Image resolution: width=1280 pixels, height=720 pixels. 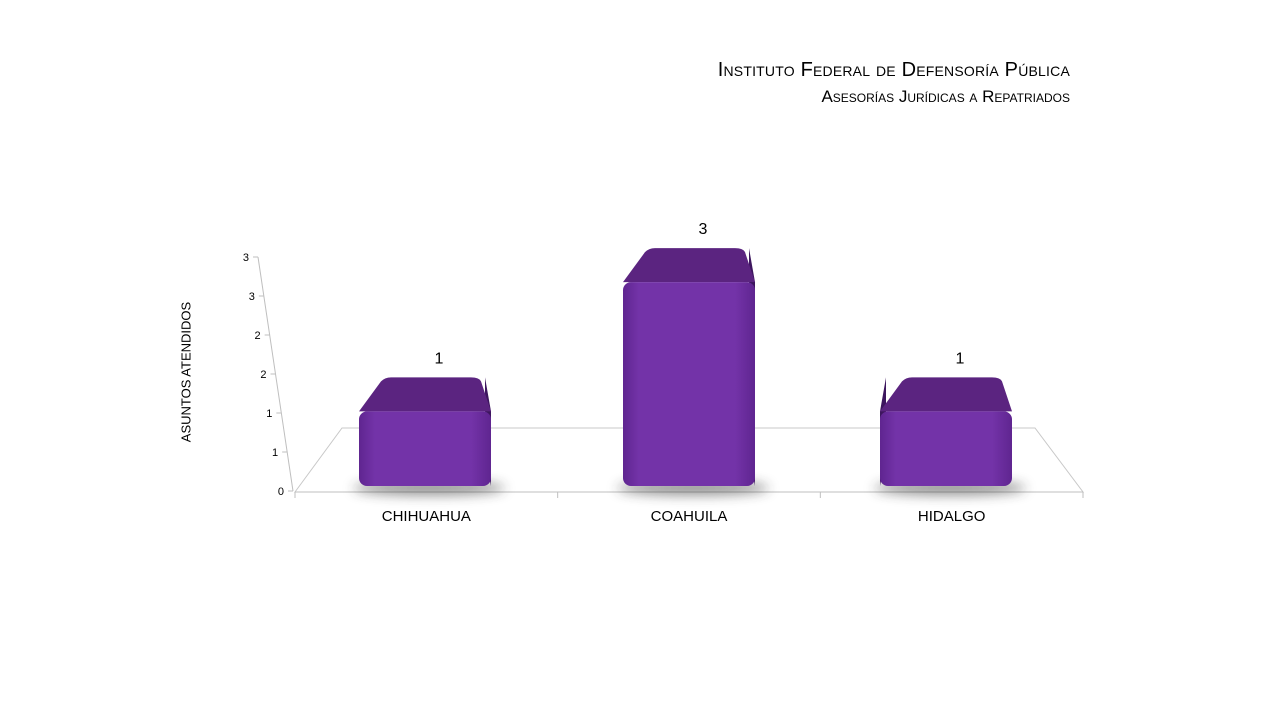 I want to click on bar-value-label: 3, so click(x=703, y=229).